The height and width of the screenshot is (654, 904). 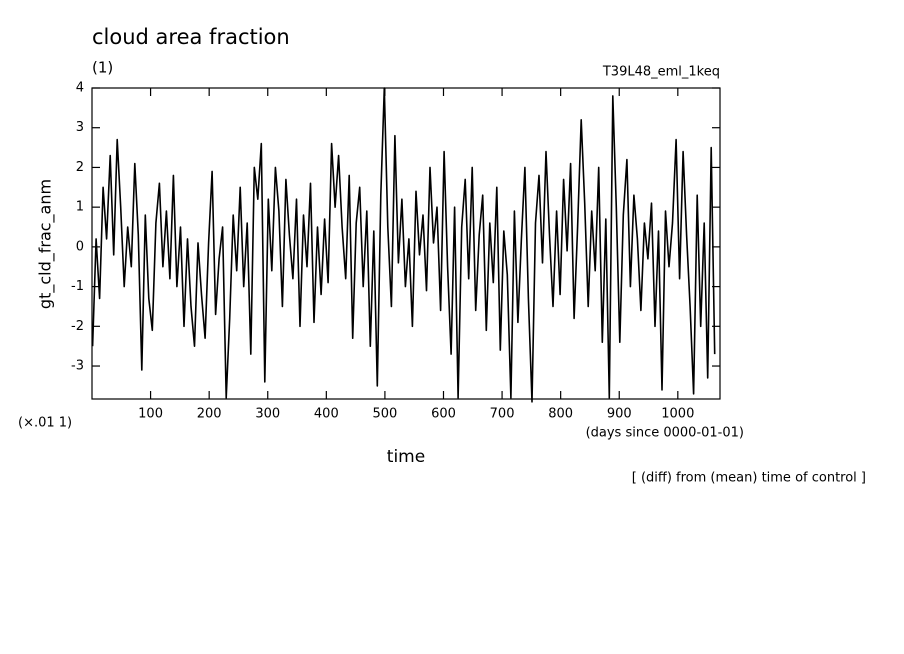 What do you see at coordinates (80, 127) in the screenshot?
I see `y-tick-label: 3` at bounding box center [80, 127].